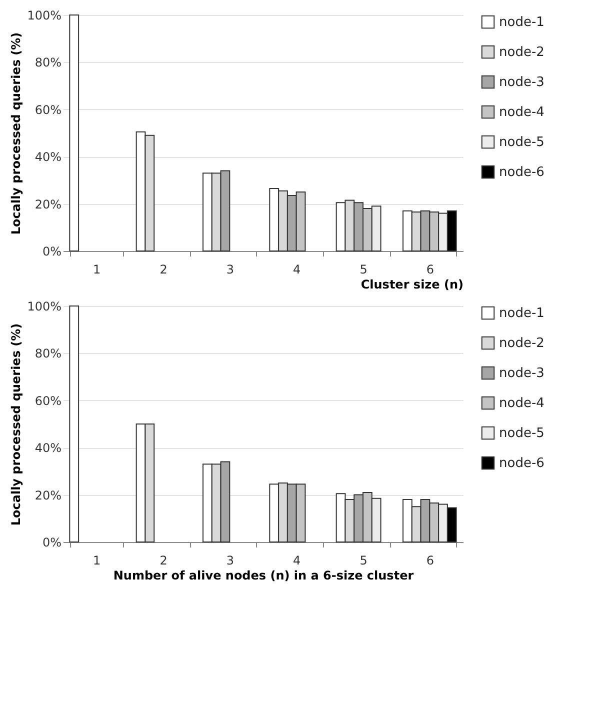 This screenshot has width=615, height=709. I want to click on x-axis-title: Cluster size (n), so click(412, 285).